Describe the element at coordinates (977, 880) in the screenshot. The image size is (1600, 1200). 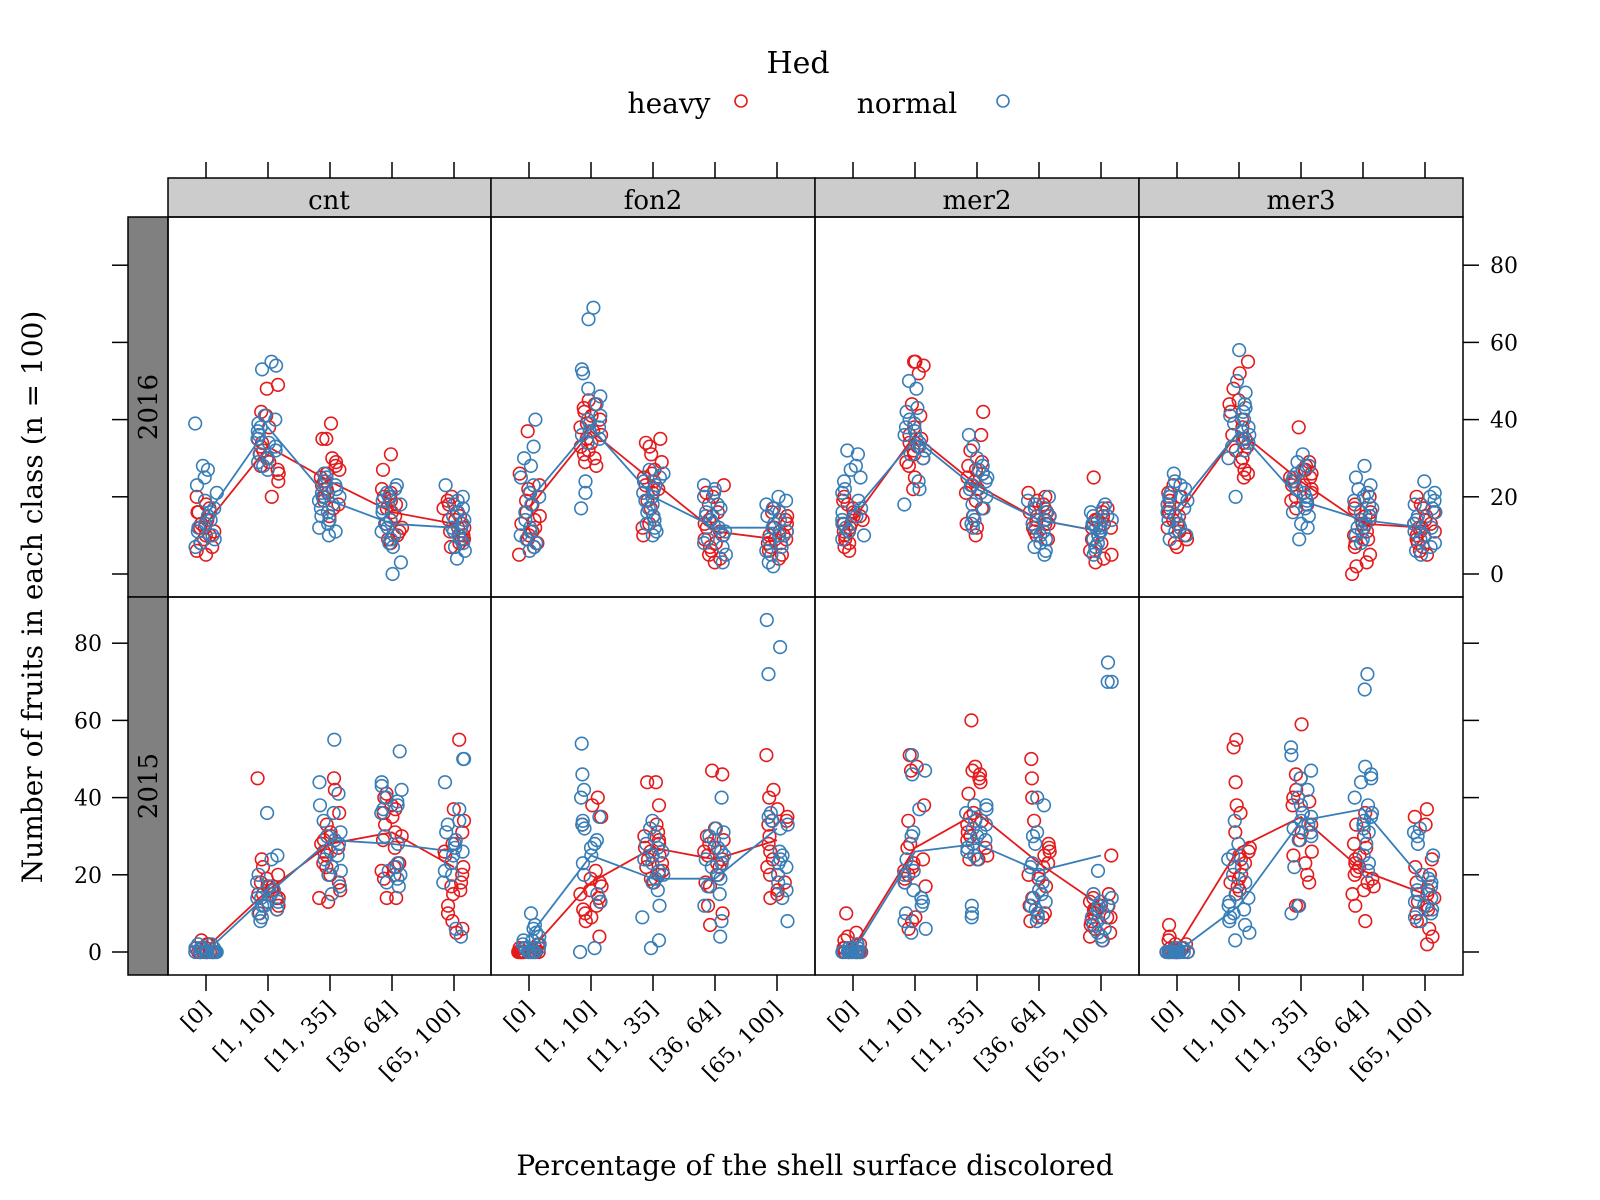
I see `mean-line-heavy` at that location.